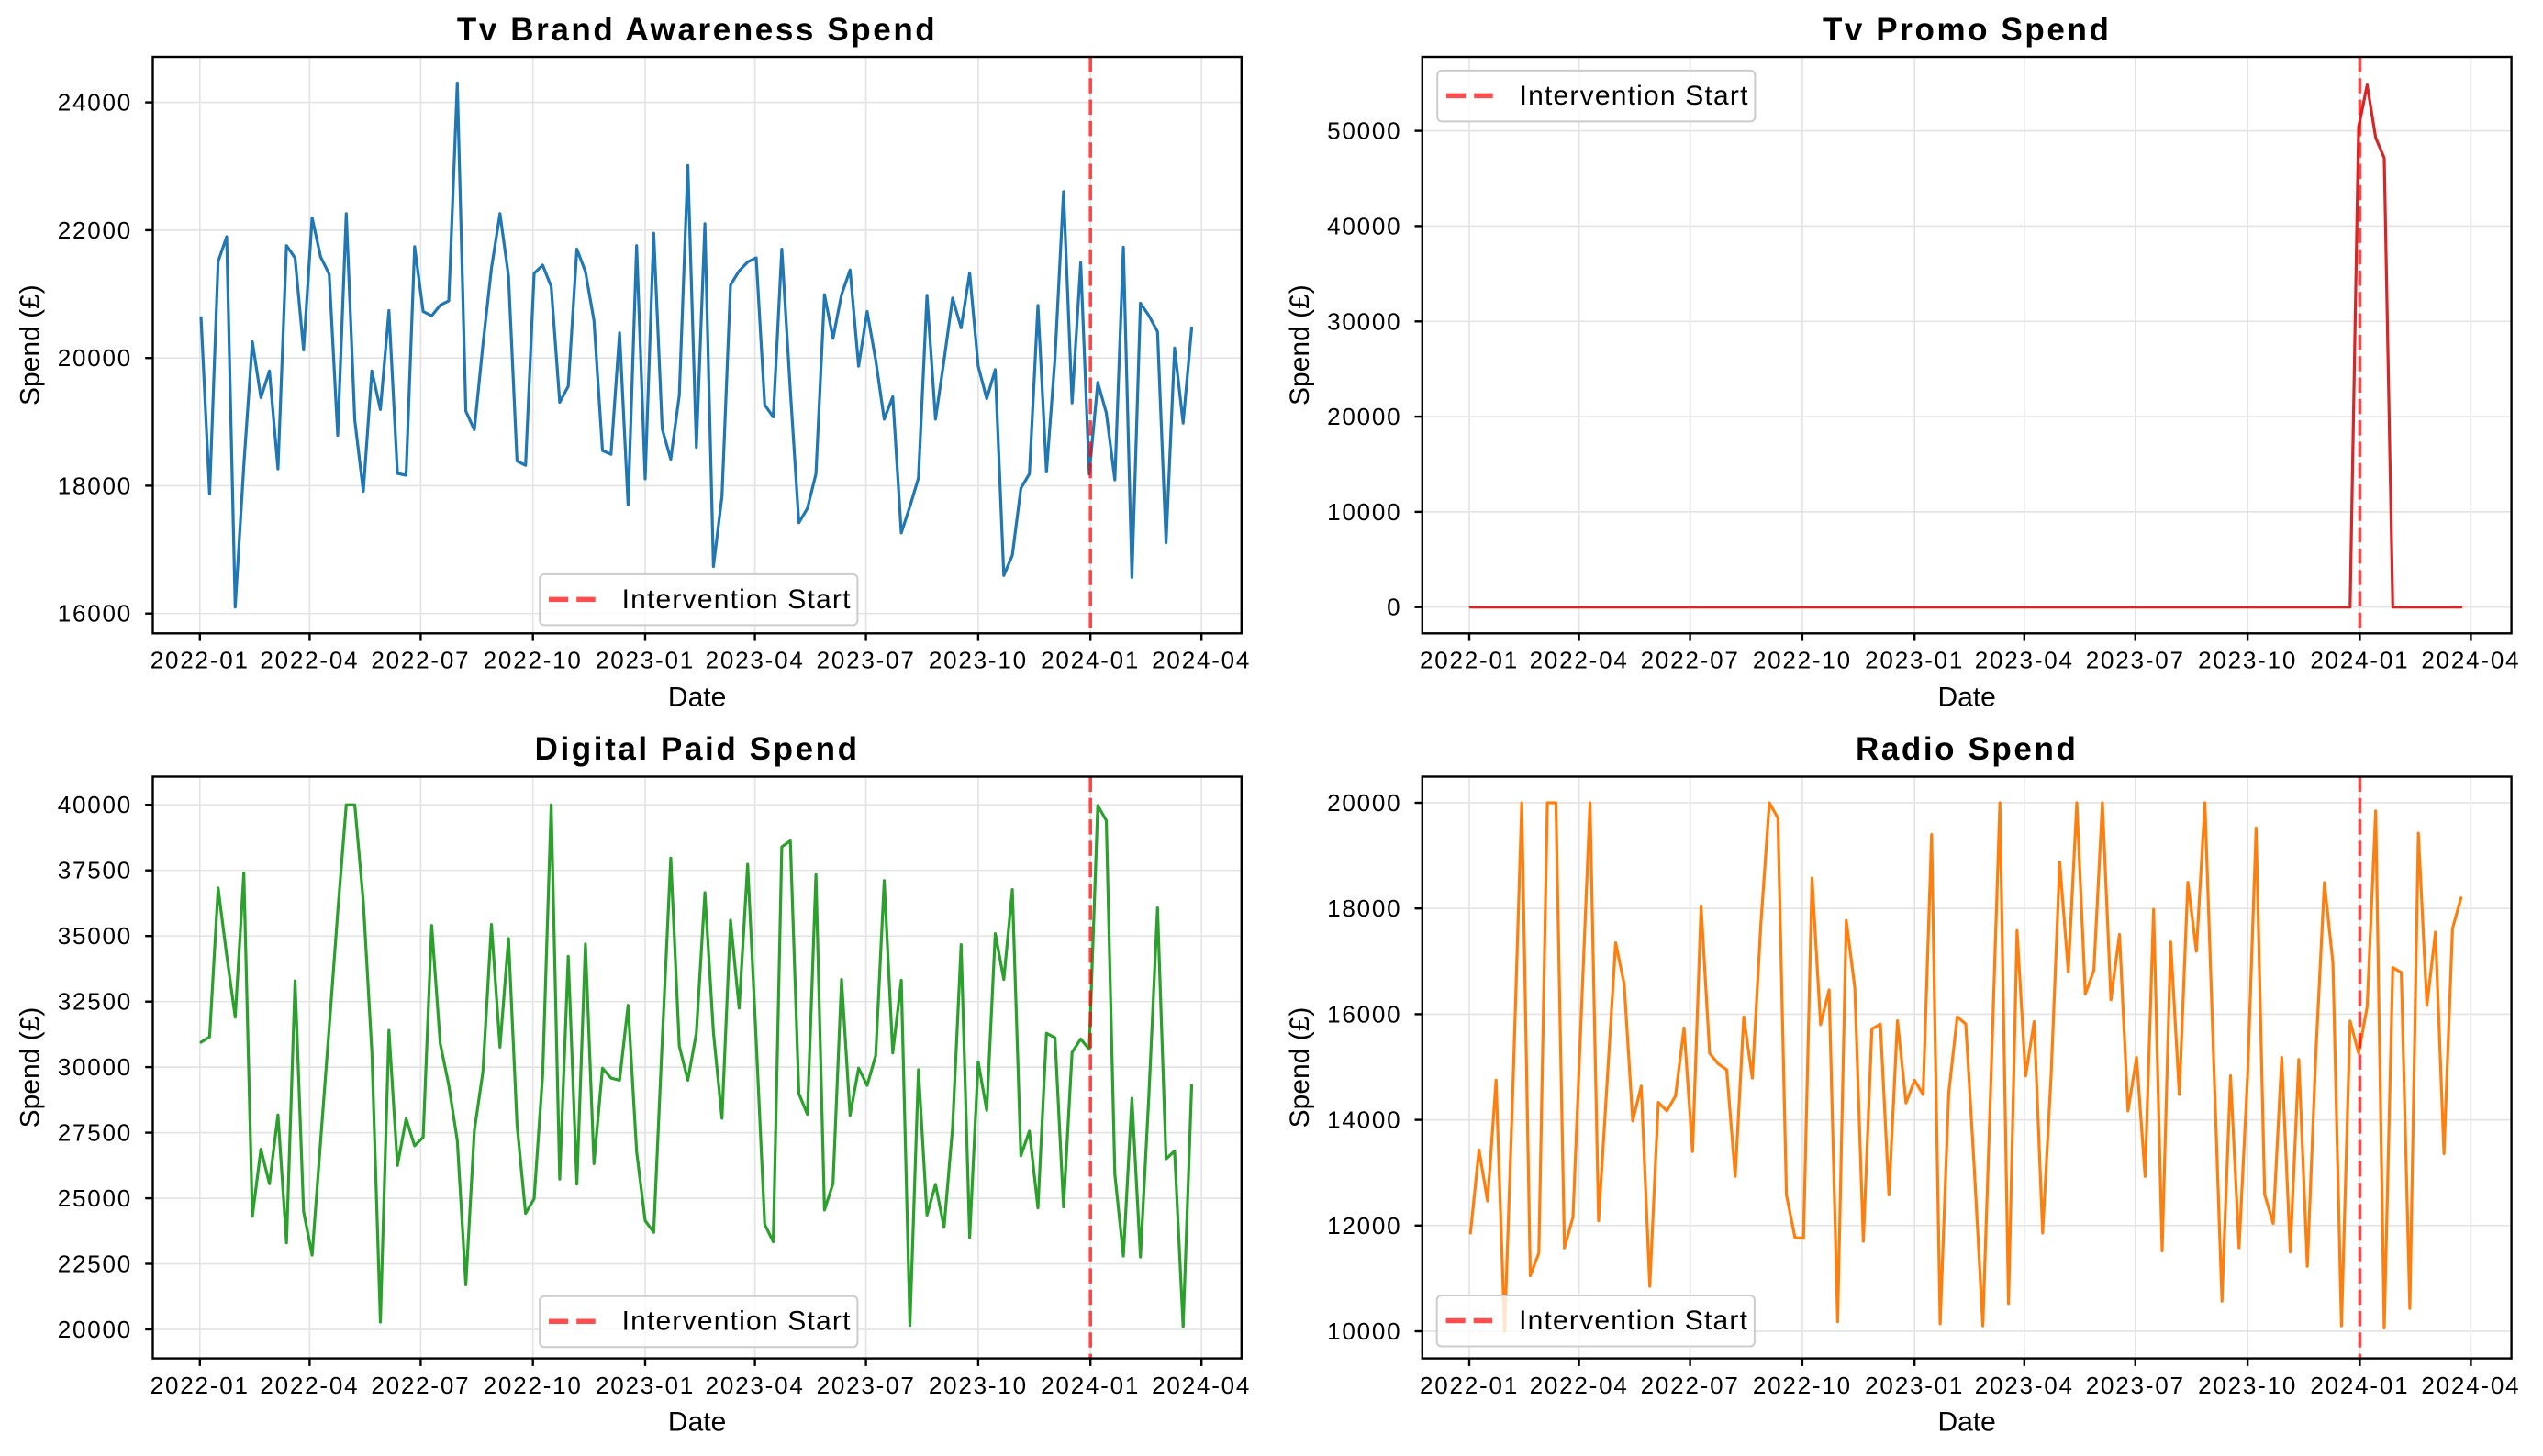 This screenshot has height=1456, width=2543. Describe the element at coordinates (95, 1133) in the screenshot. I see `svg-text: 27500` at that location.